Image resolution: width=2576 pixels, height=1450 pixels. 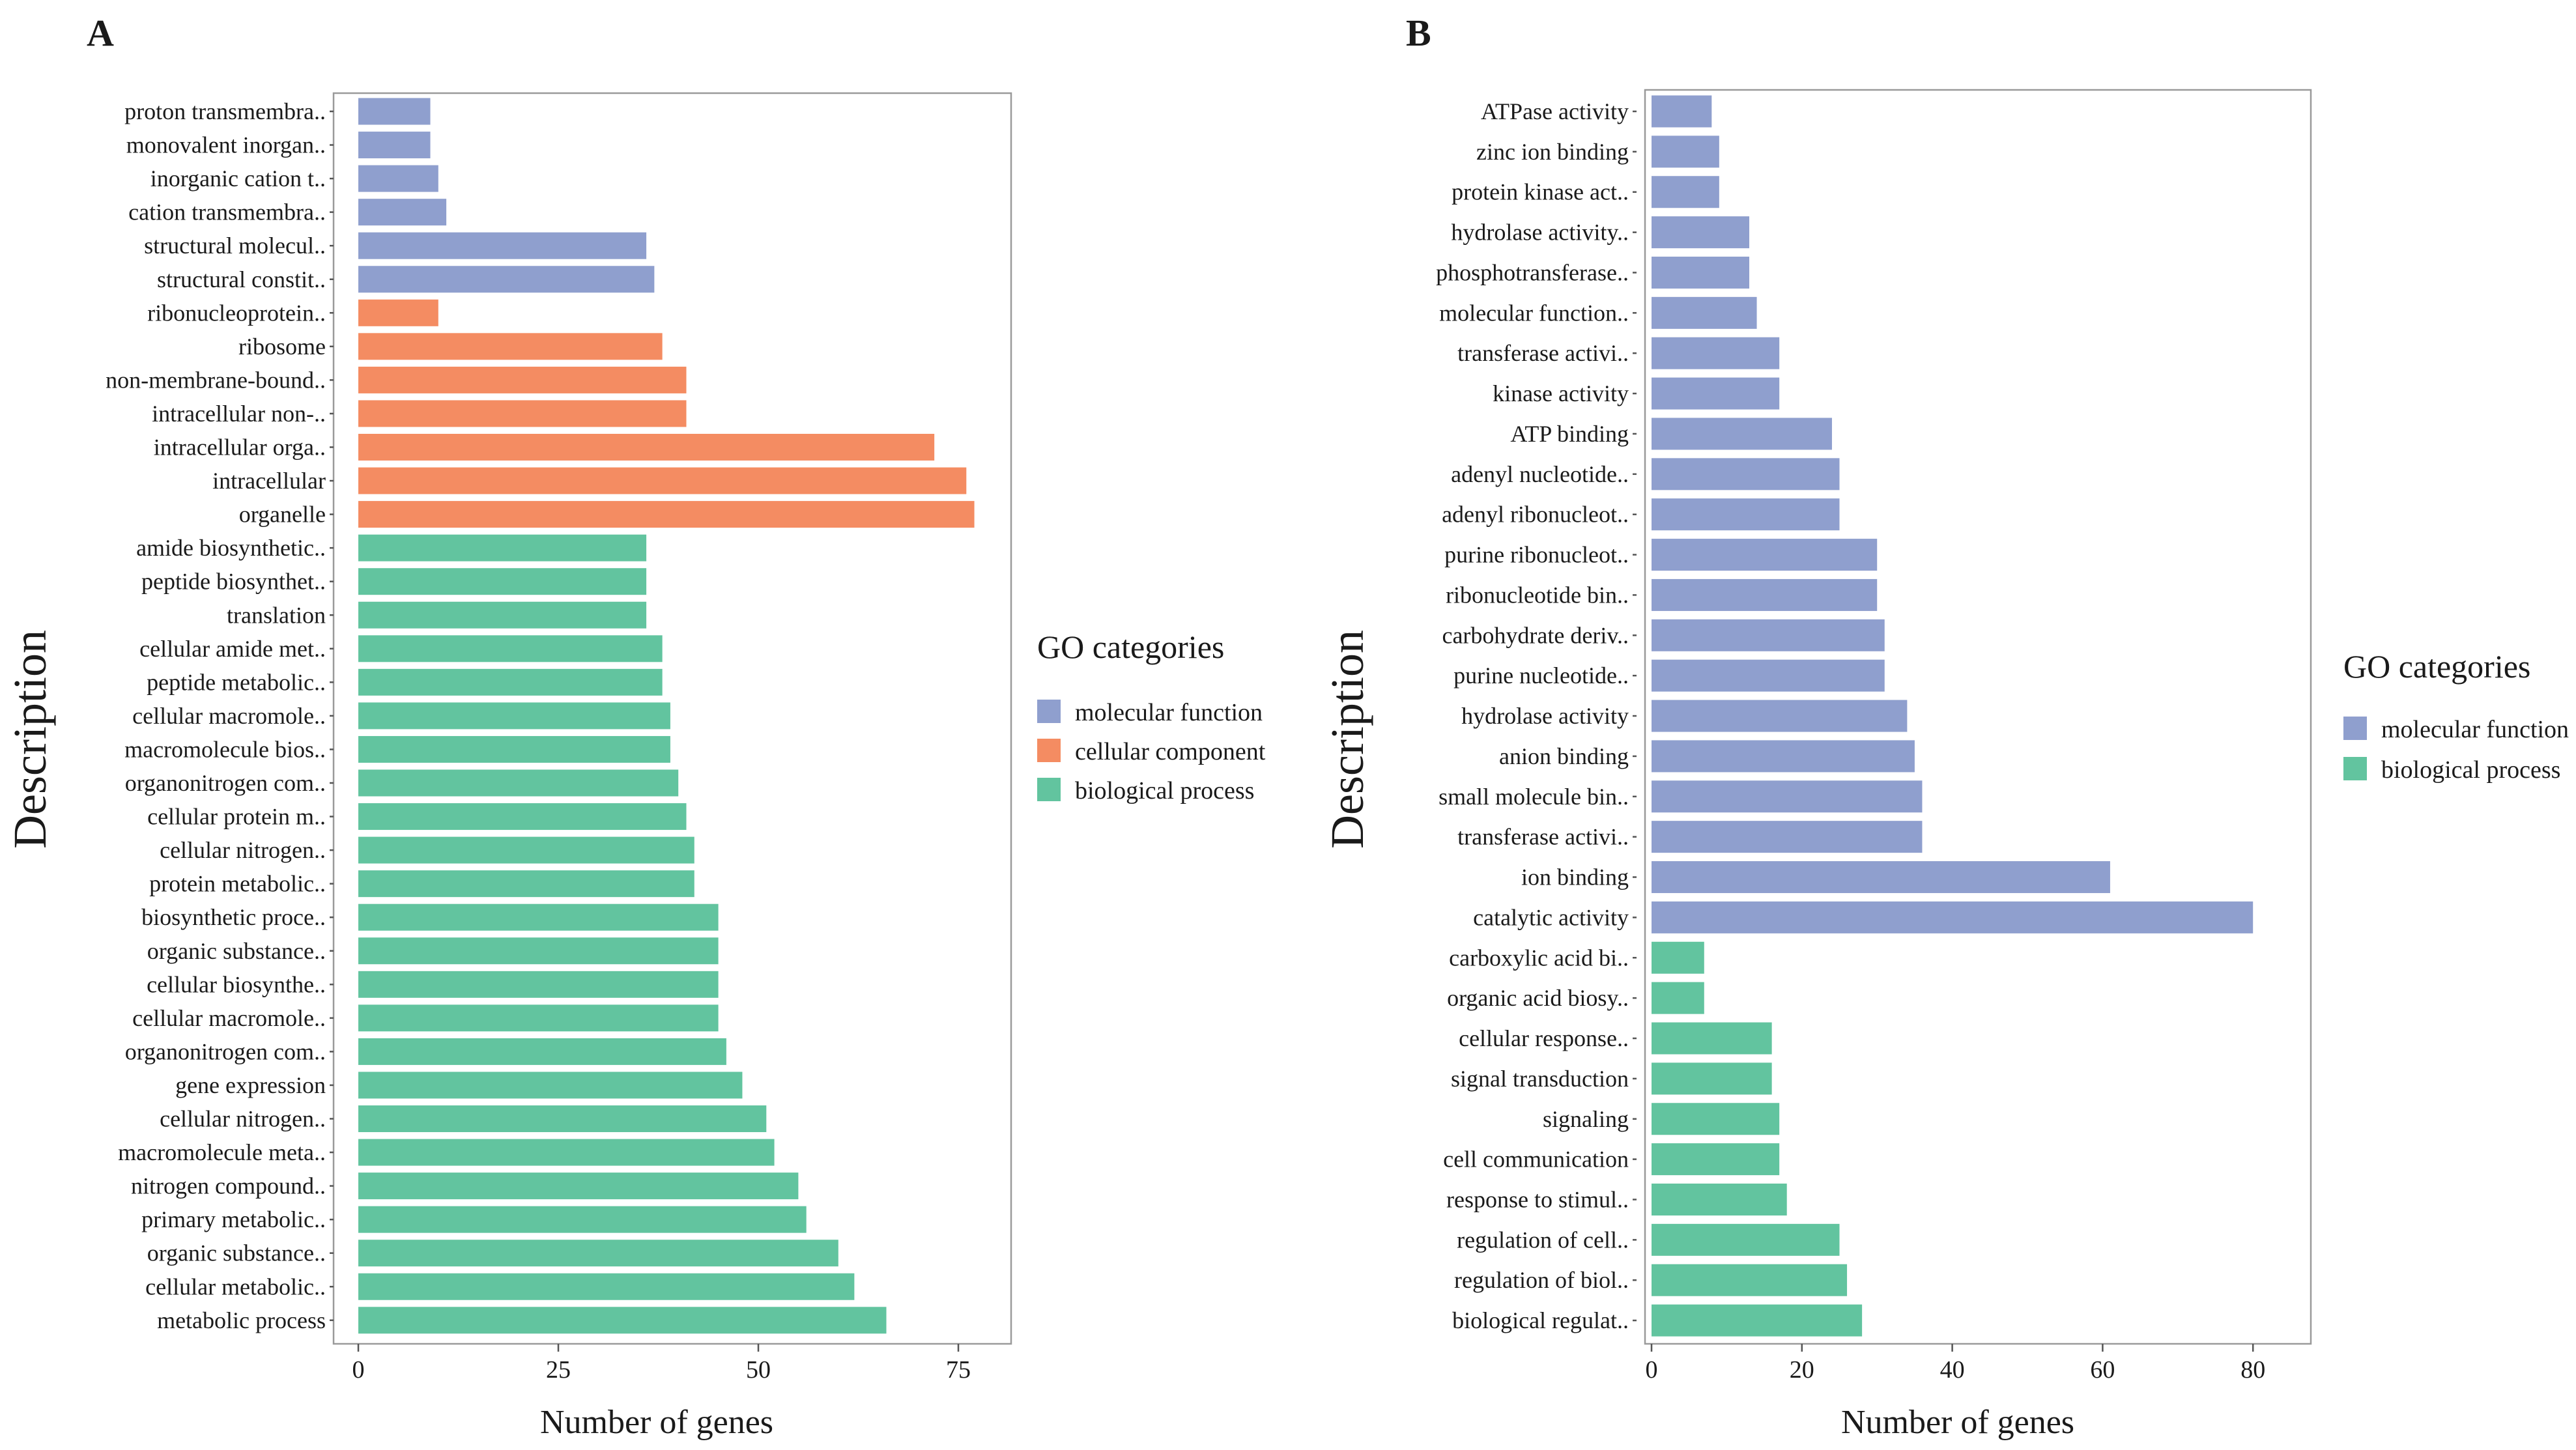 I want to click on category-label-2: zinc ion binding, so click(x=1552, y=152).